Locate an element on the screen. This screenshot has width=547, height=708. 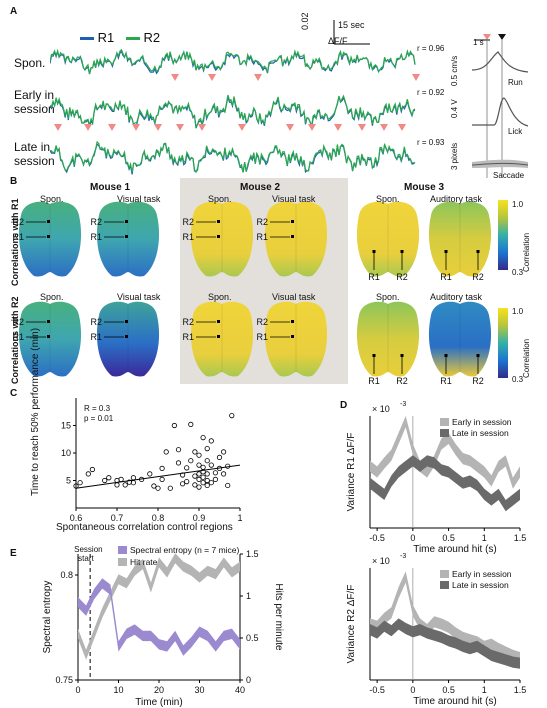
e-entropy-band is located at coordinates (159, 617).